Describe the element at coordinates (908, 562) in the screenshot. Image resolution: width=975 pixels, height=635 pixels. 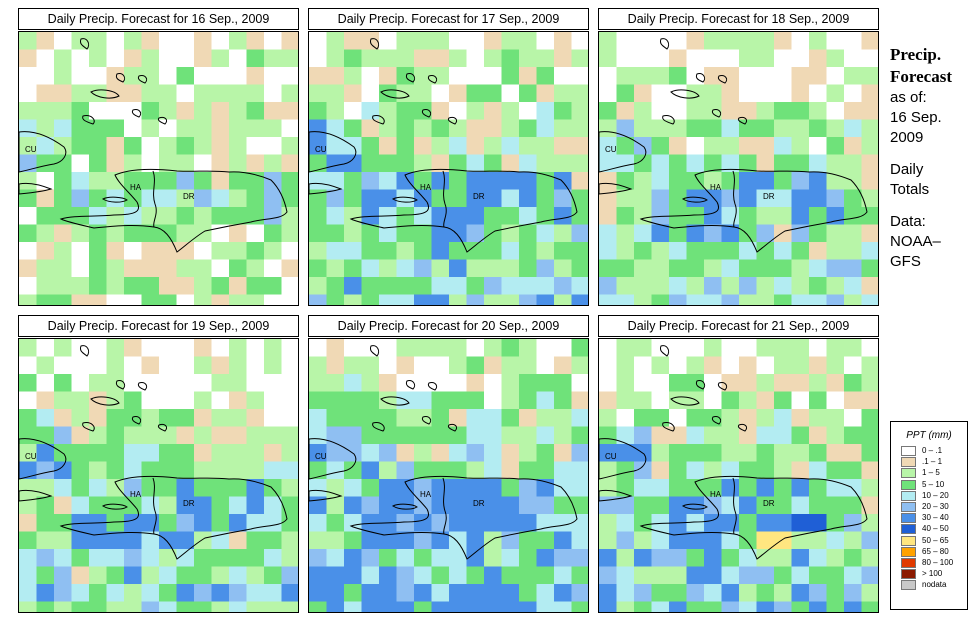
I see `legend-swatch` at that location.